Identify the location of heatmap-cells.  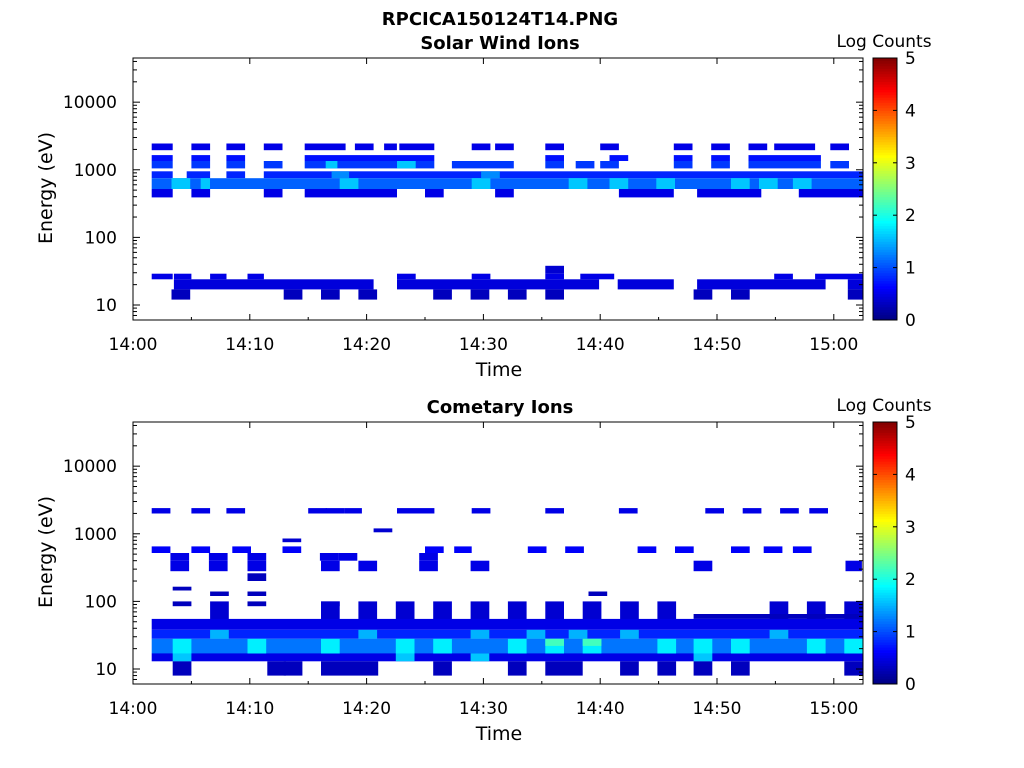
(507, 221).